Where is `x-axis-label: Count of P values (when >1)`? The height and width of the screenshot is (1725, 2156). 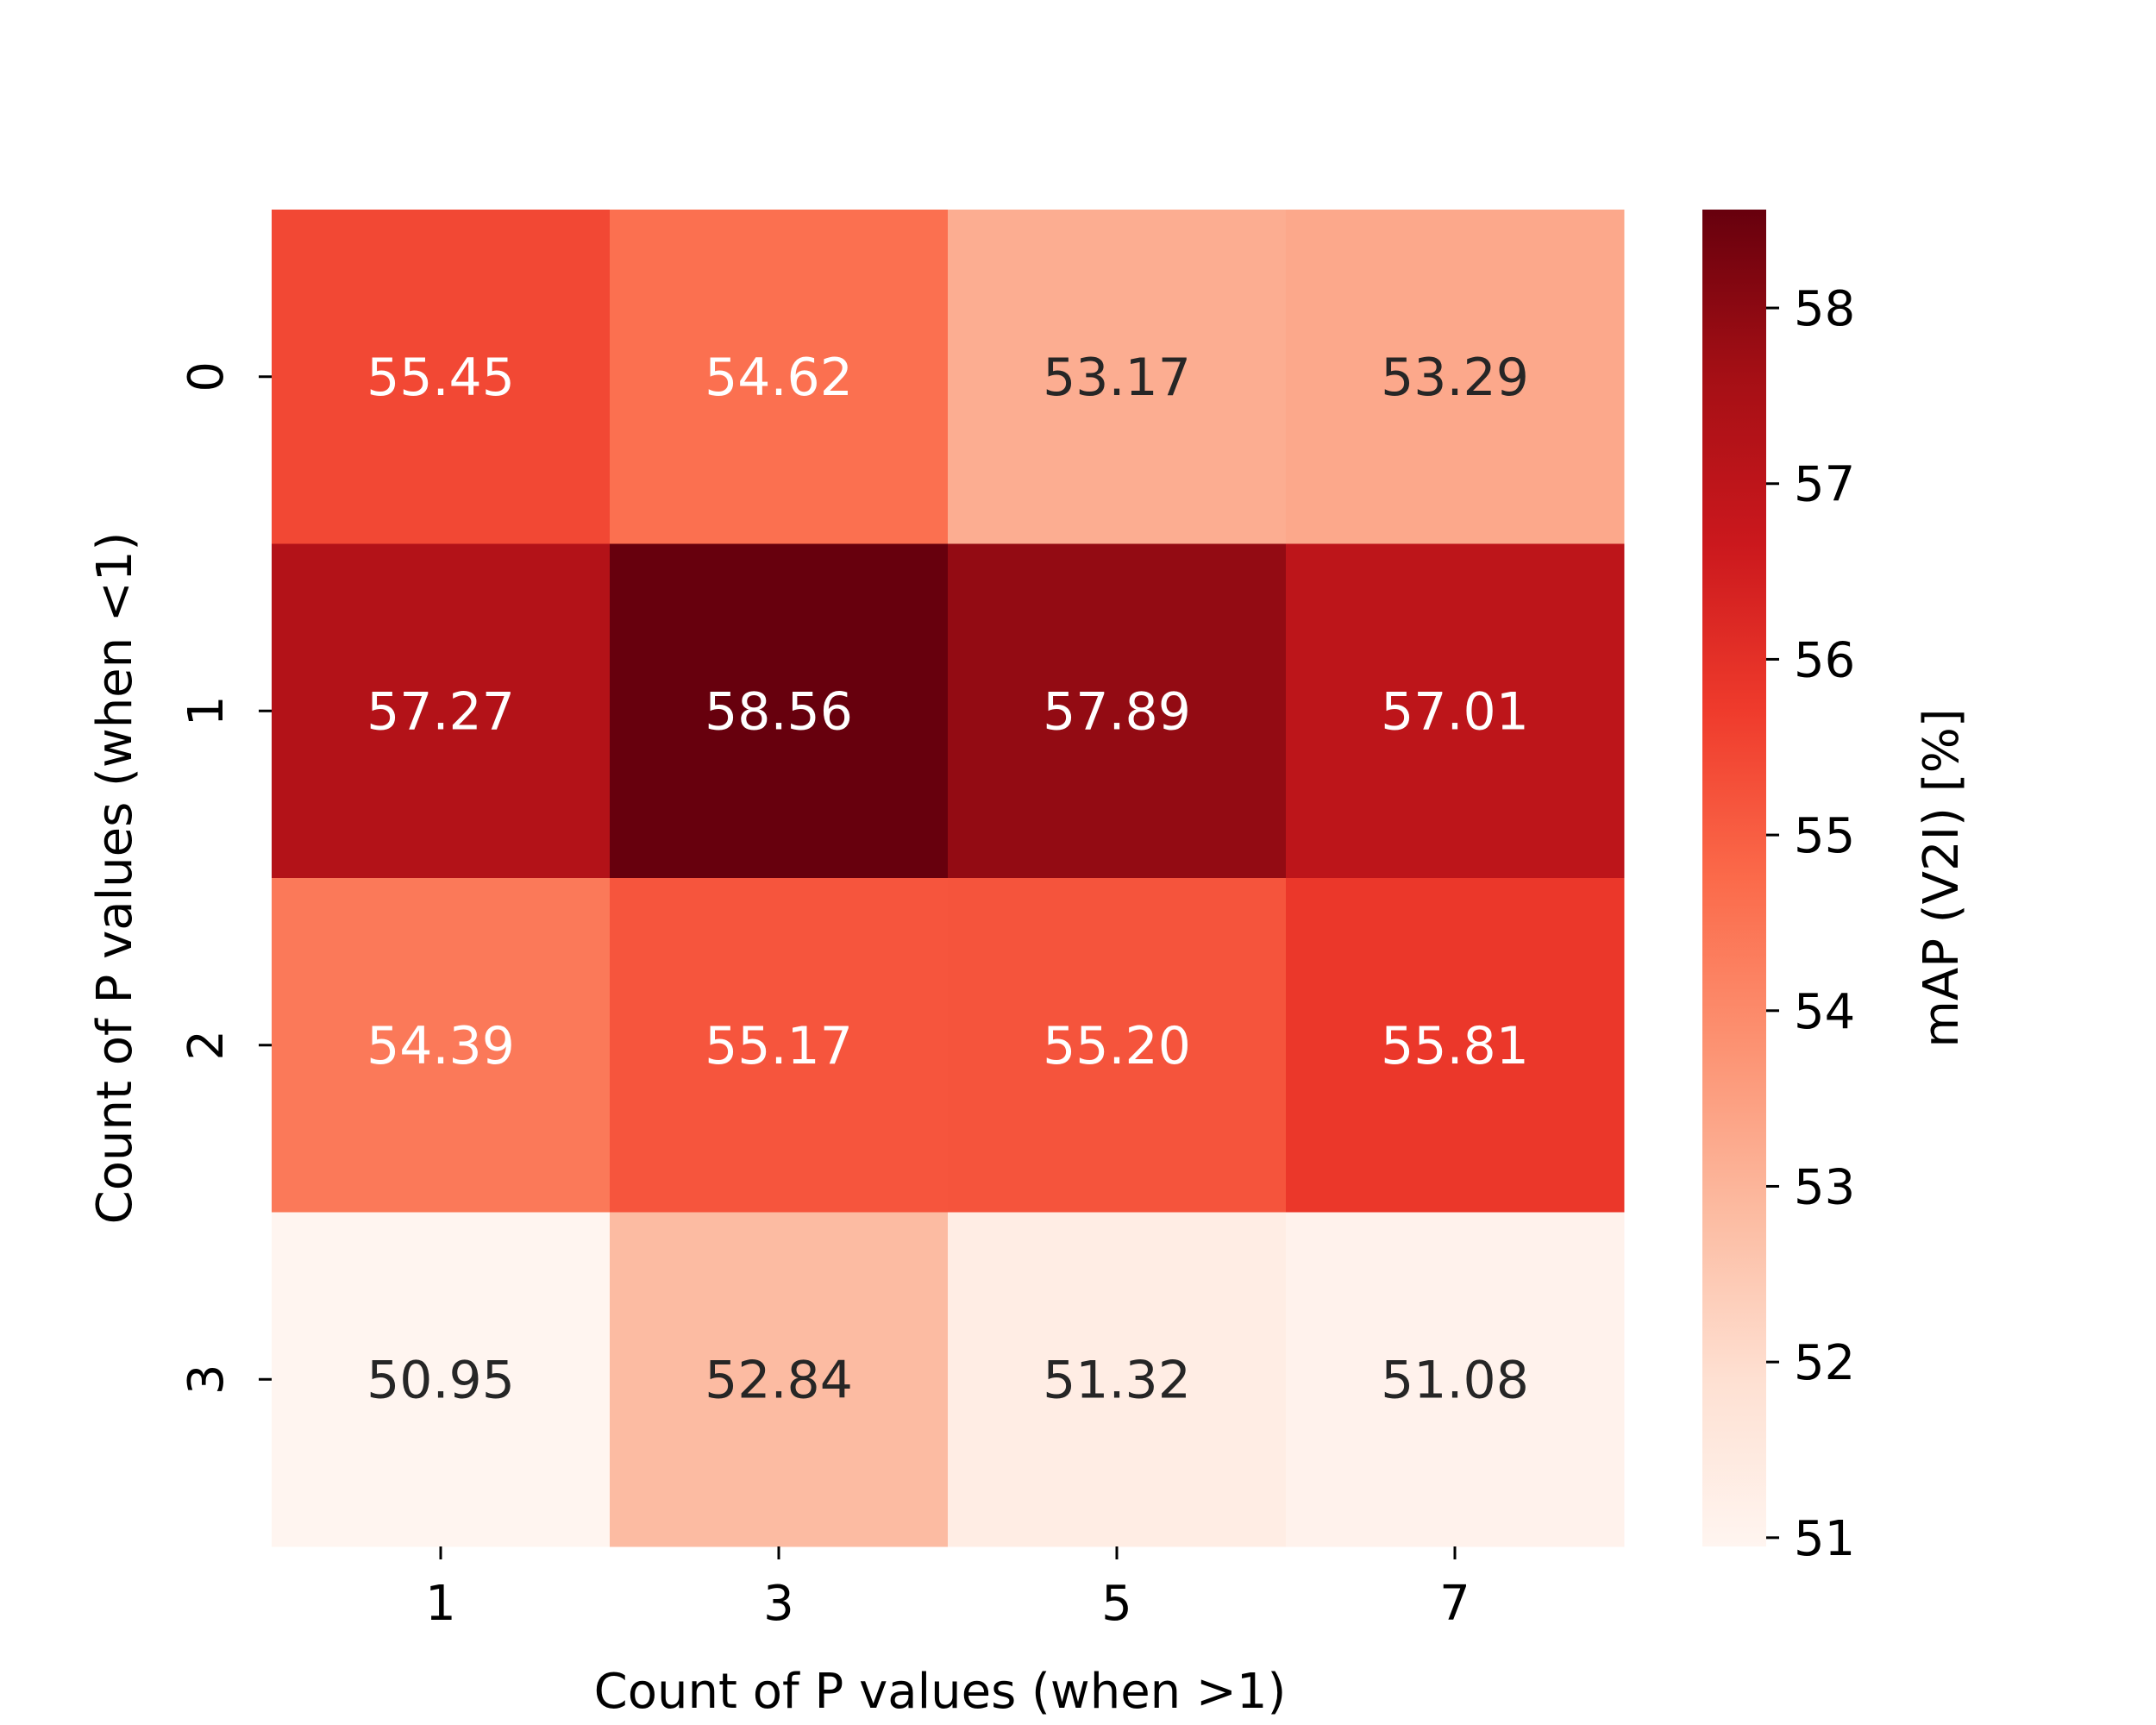
x-axis-label: Count of P values (when >1) is located at coordinates (940, 1692).